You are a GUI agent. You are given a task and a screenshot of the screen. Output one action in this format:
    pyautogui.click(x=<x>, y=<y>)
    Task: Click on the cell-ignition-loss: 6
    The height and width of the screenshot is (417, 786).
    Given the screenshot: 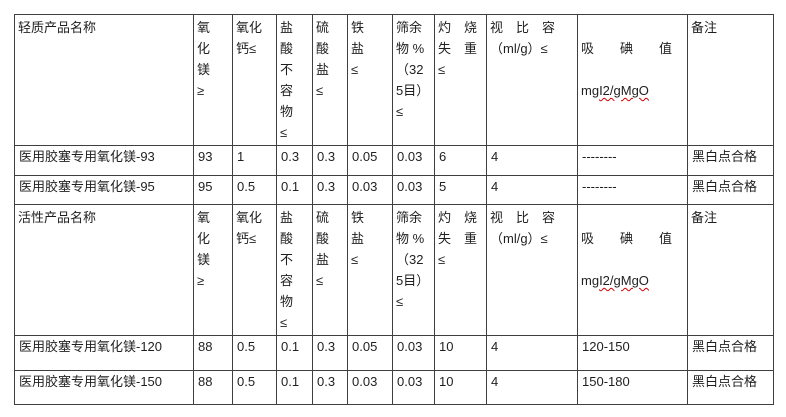 What is the action you would take?
    pyautogui.click(x=460, y=160)
    